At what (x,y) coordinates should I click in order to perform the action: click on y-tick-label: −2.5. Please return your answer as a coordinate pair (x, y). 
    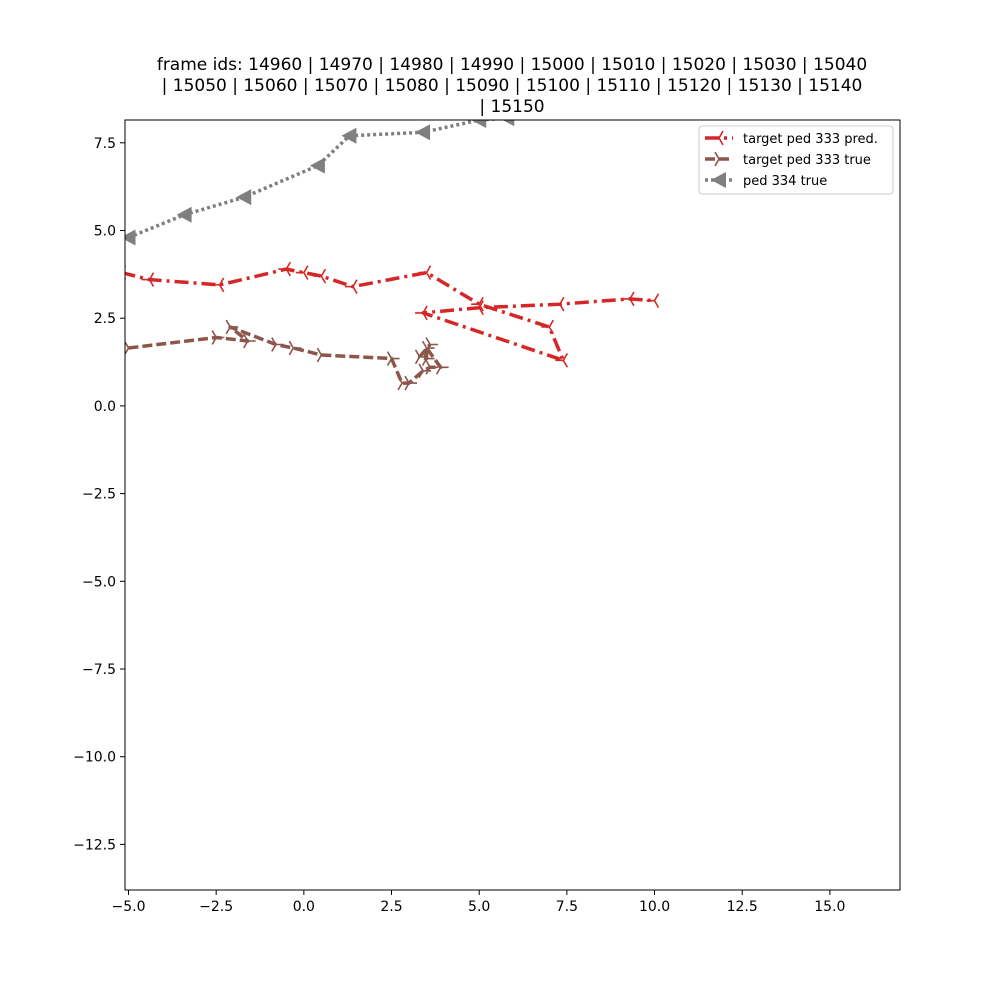
    Looking at the image, I should click on (99, 495).